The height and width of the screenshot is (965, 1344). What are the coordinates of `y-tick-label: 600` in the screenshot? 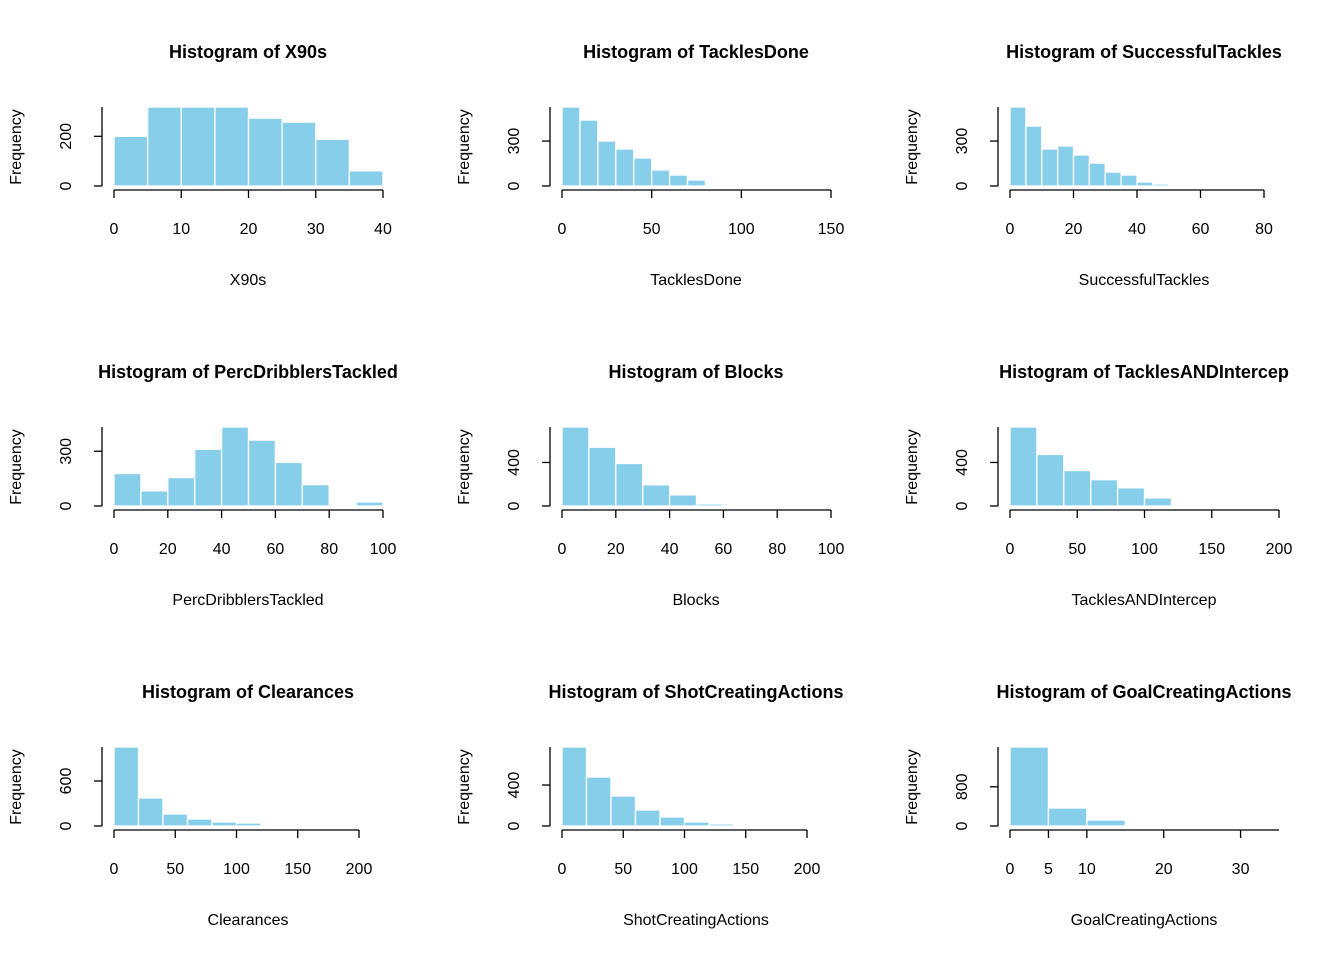 It's located at (66, 781).